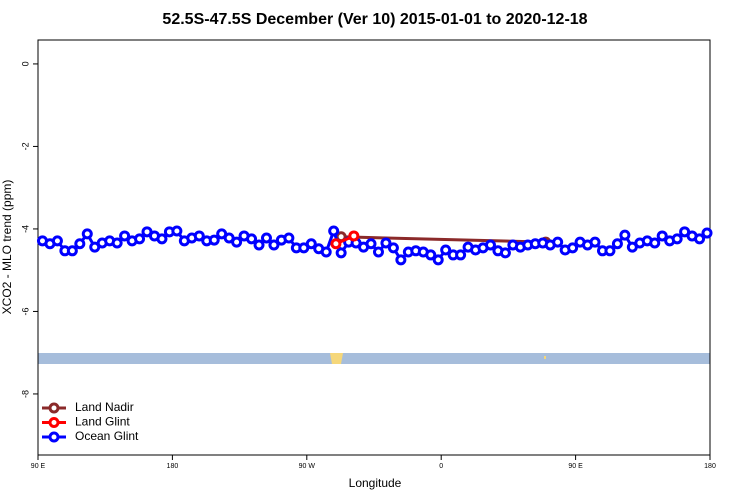 The height and width of the screenshot is (500, 750). Describe the element at coordinates (25, 229) in the screenshot. I see `y-tick-label: -4` at that location.